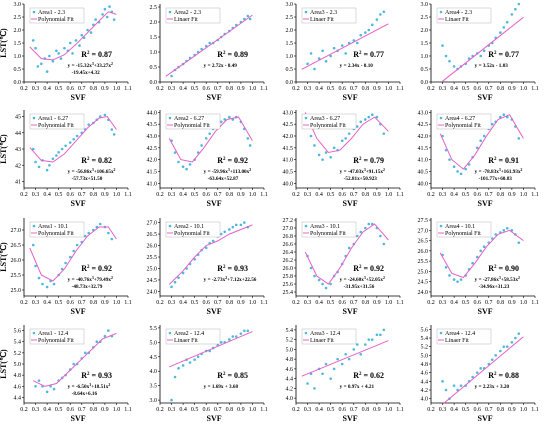 The height and width of the screenshot is (429, 550). What do you see at coordinates (463, 126) in the screenshot?
I see `legend-fit-label: Polynomial Fit` at bounding box center [463, 126].